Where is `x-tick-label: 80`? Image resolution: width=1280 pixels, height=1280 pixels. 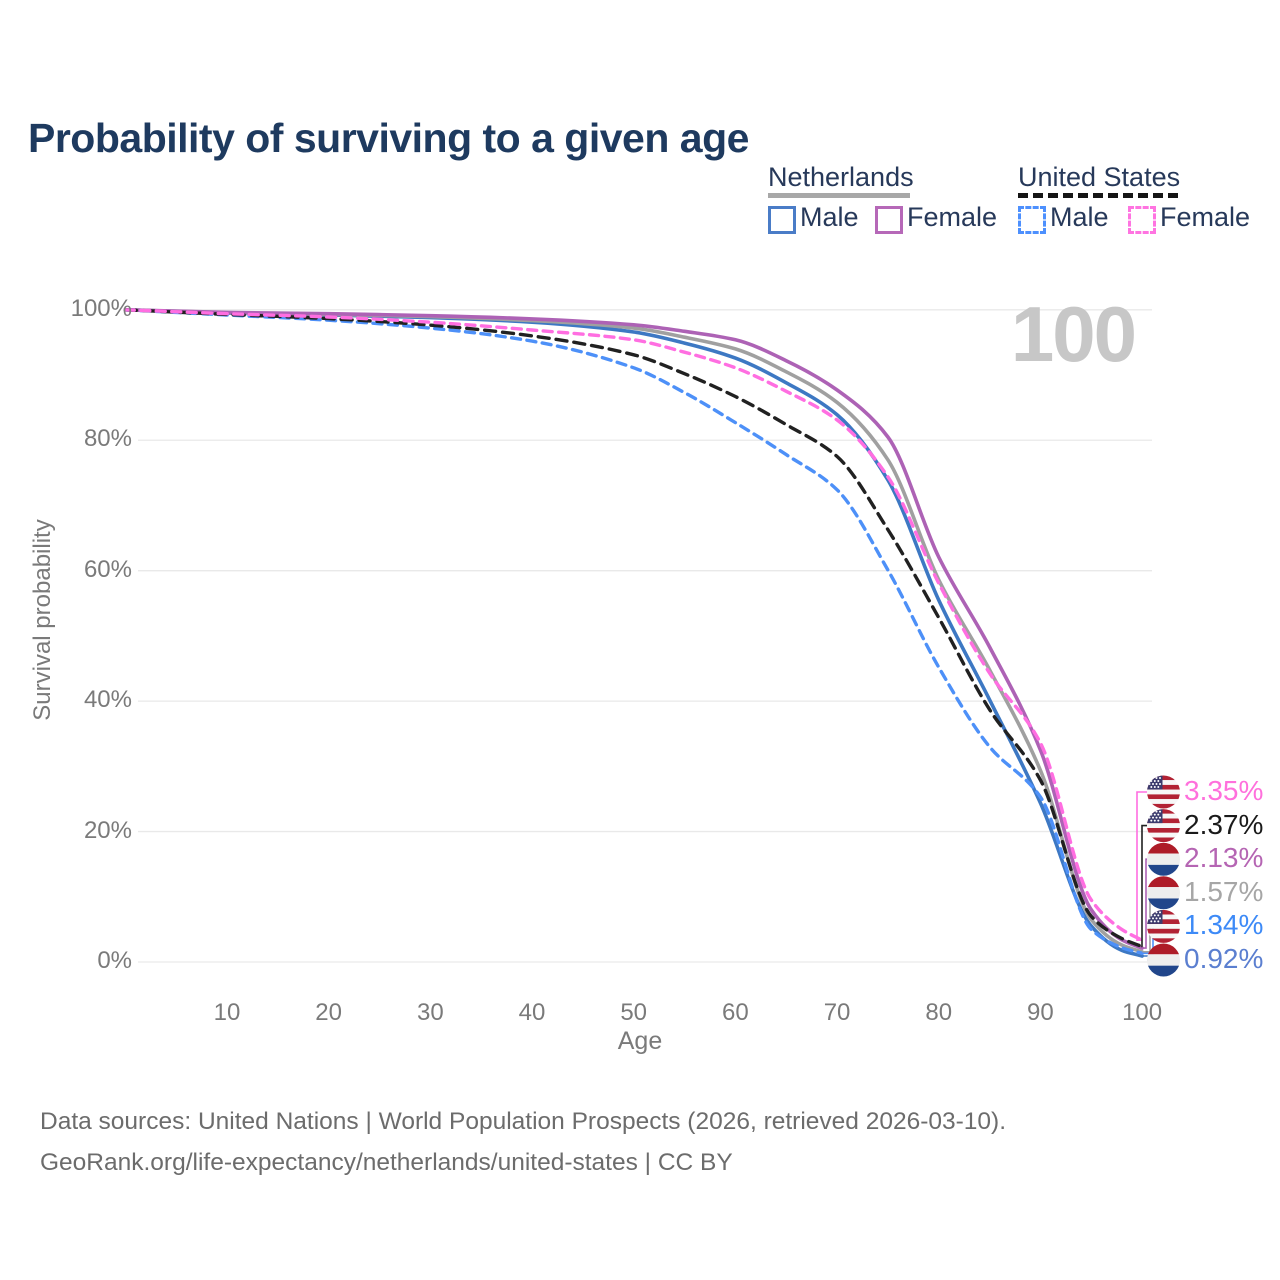
x-tick-label: 80 is located at coordinates (939, 1012).